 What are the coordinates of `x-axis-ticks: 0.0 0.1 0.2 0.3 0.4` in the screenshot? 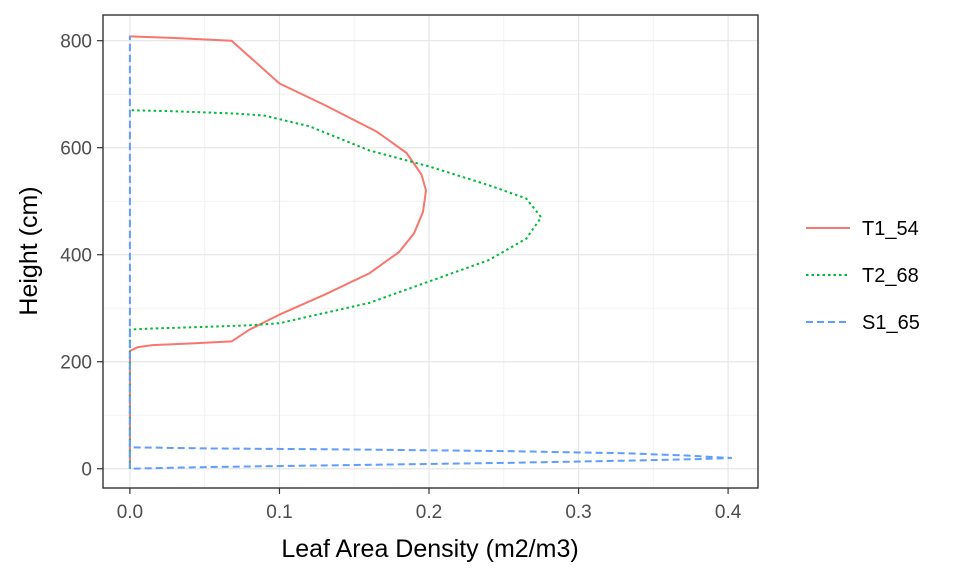 It's located at (429, 505).